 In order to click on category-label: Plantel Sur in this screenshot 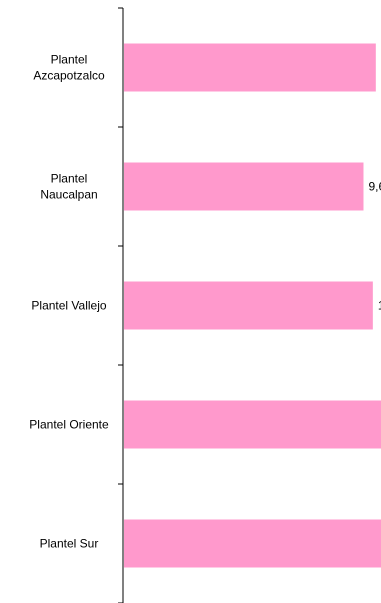, I will do `click(69, 544)`.